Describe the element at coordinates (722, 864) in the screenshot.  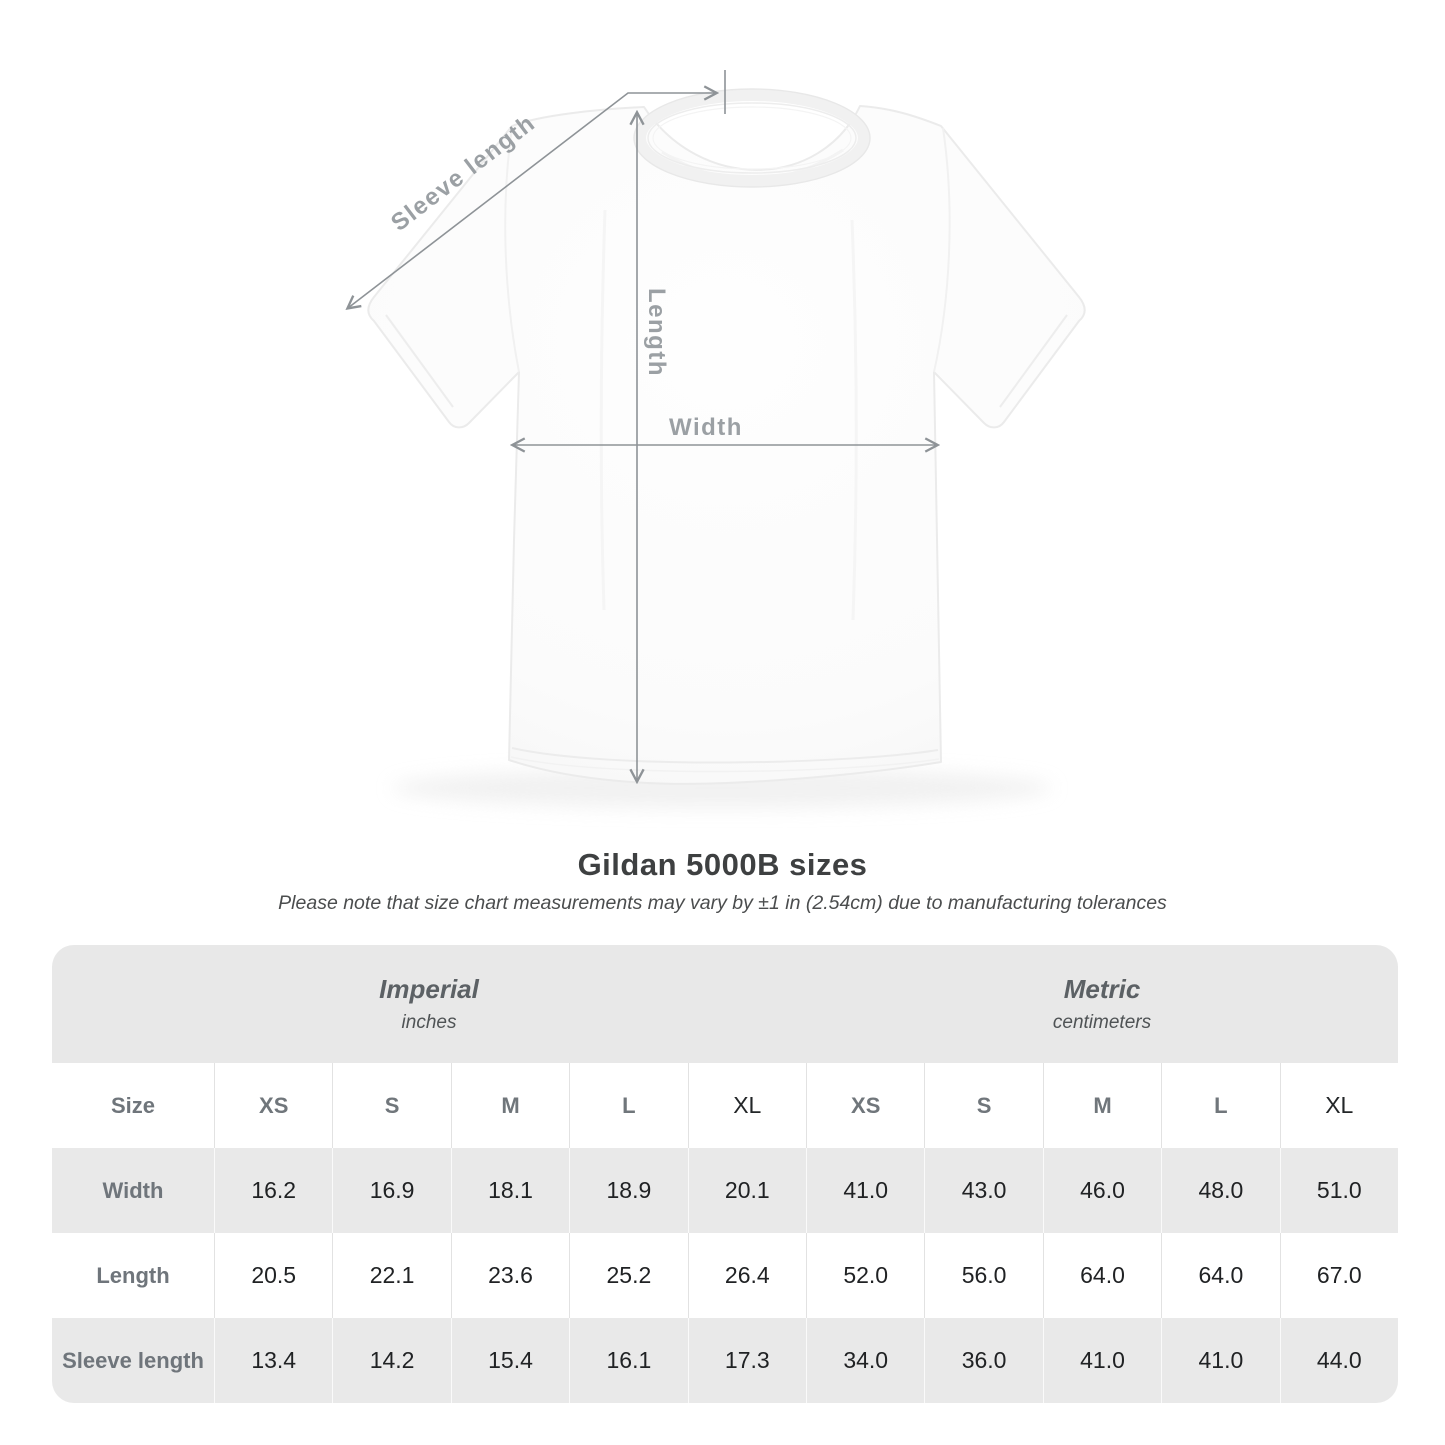
I see `page-title: Gildan 5000B sizes` at that location.